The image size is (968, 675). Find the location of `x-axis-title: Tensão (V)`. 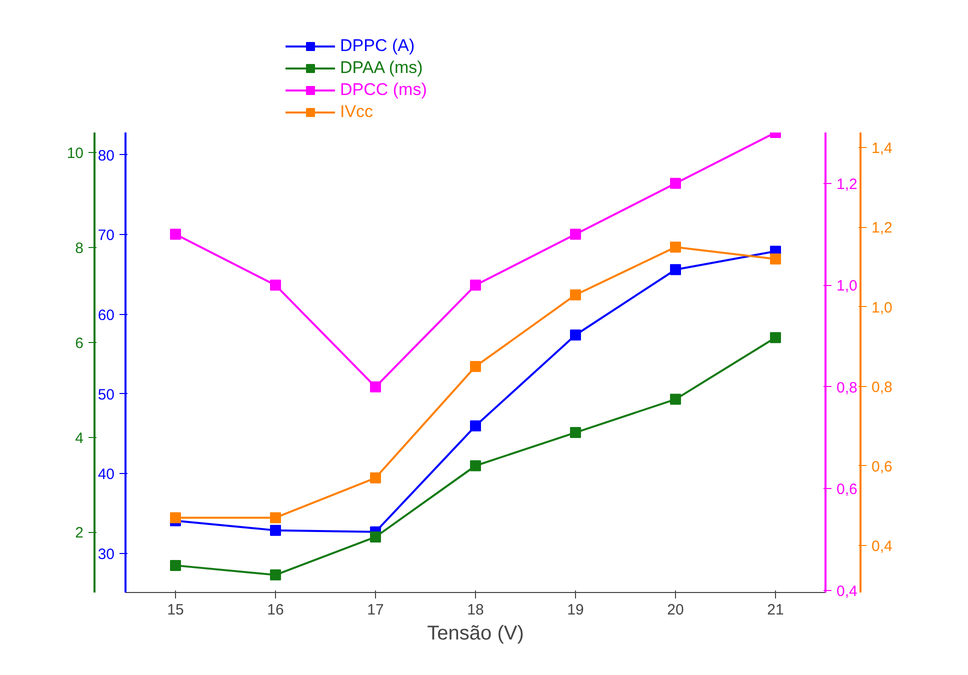

x-axis-title: Tensão (V) is located at coordinates (475, 633).